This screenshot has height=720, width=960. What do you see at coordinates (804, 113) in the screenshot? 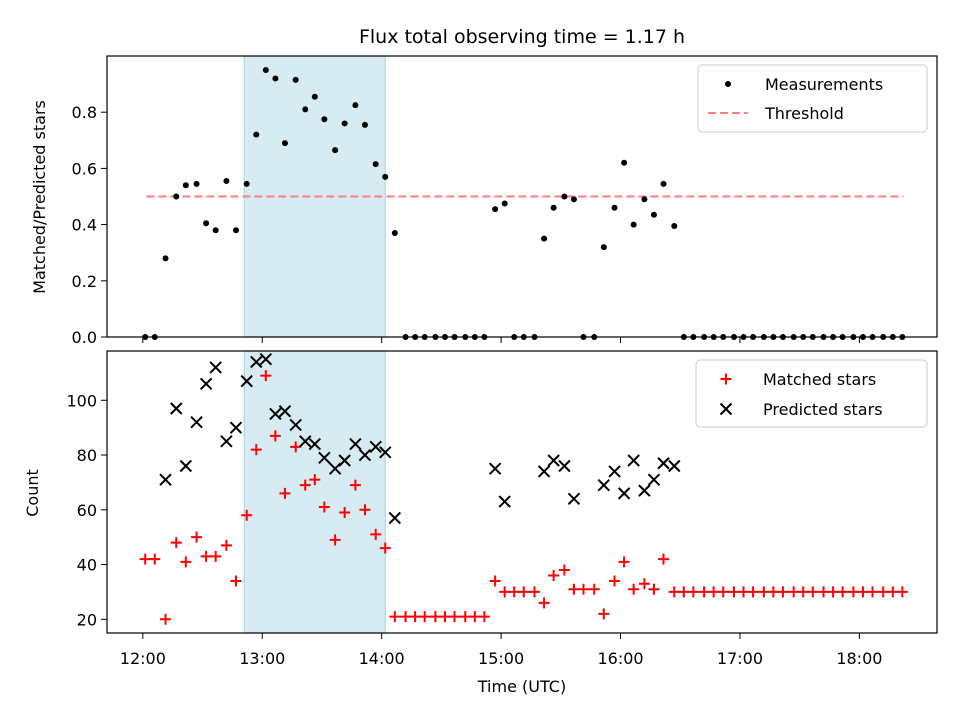
I see `legend-threshold-label: Threshold` at bounding box center [804, 113].